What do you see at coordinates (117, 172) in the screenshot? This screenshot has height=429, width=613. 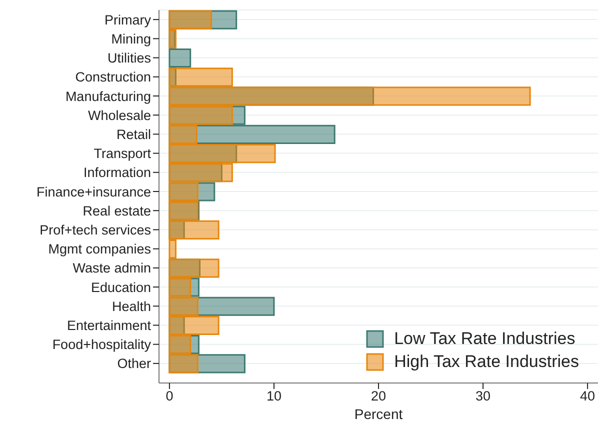 I see `y-tick-label: Information` at bounding box center [117, 172].